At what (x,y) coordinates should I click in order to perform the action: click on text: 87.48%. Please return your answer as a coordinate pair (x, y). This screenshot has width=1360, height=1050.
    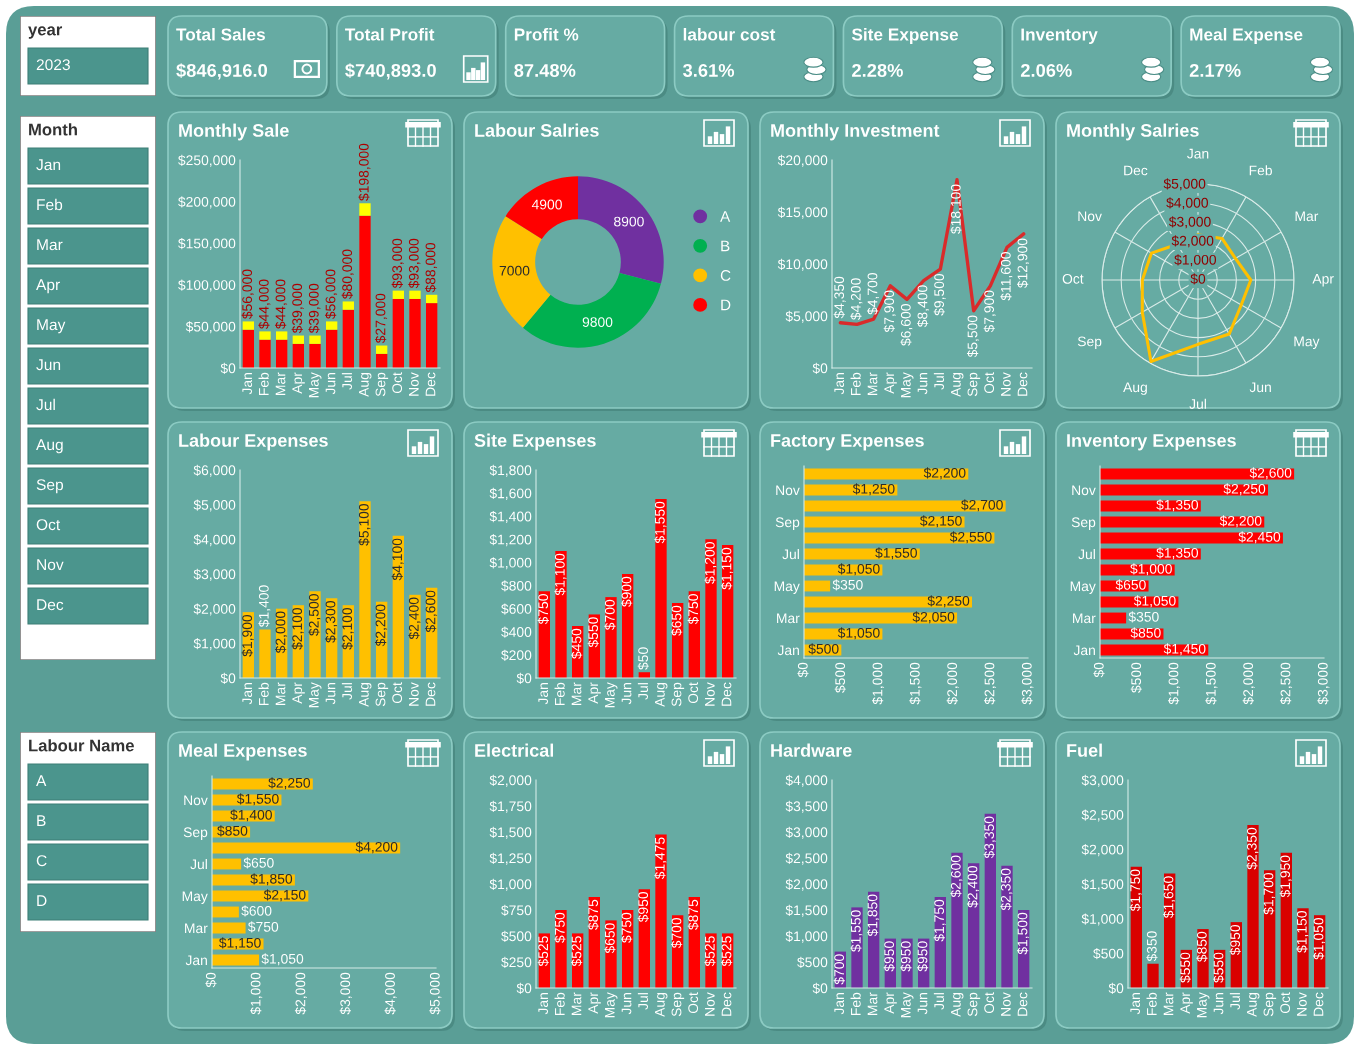
    Looking at the image, I should click on (545, 70).